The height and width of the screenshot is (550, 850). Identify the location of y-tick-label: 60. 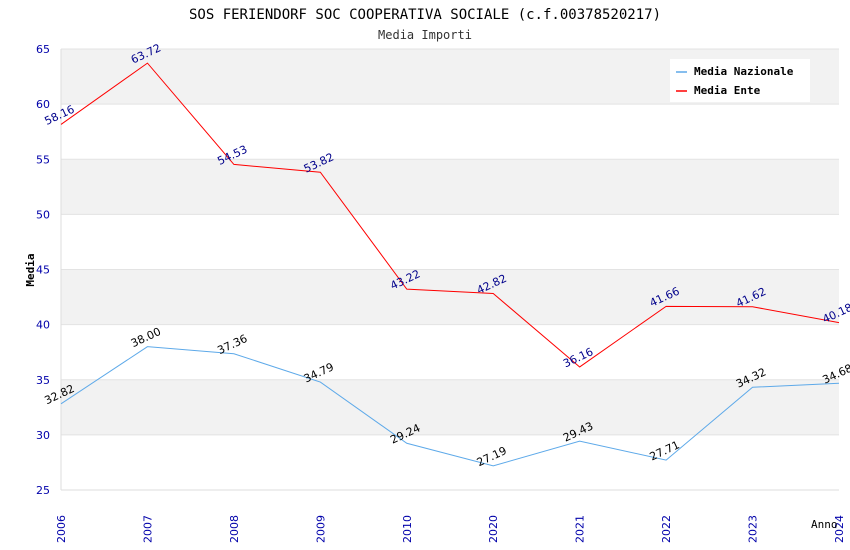
(43, 104).